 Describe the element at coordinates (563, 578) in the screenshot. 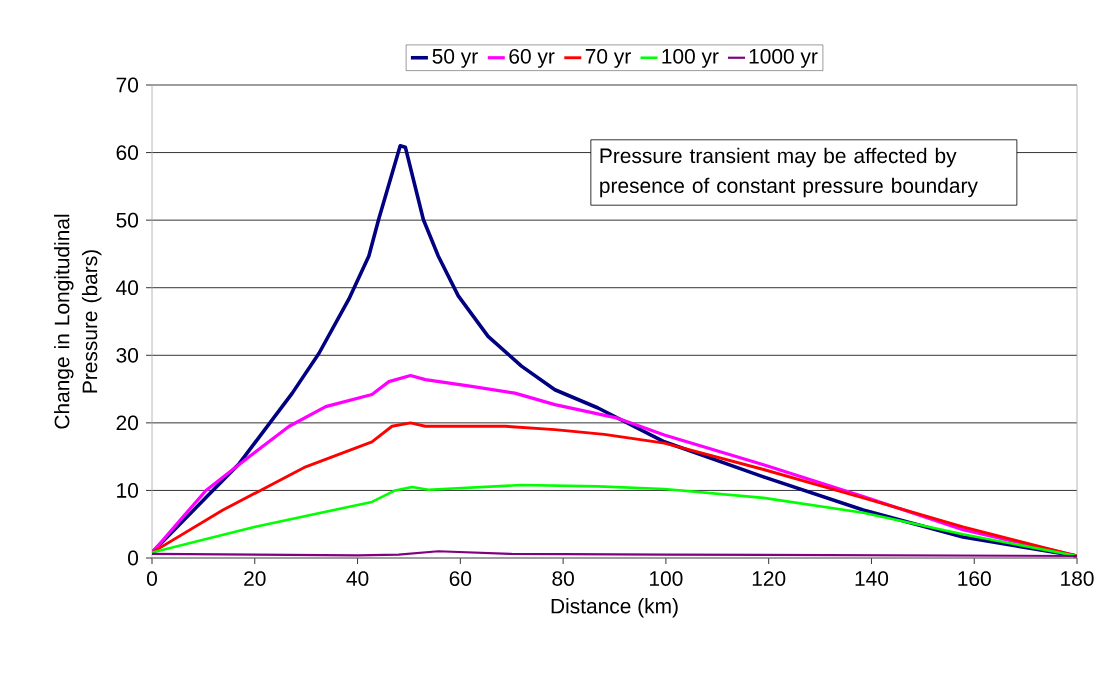

I see `x-tick-label: 80` at that location.